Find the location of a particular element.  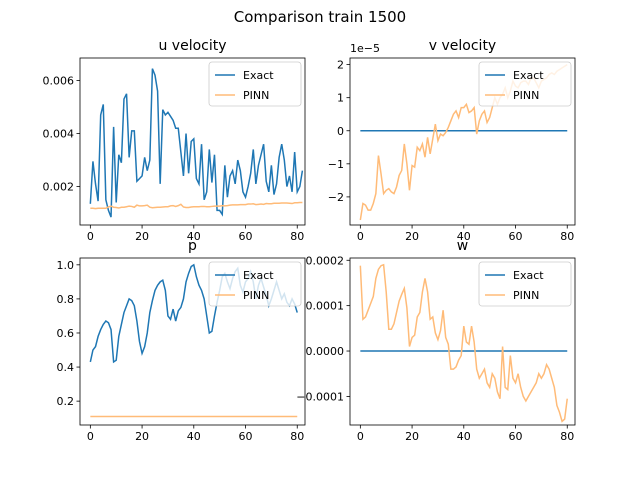

figure-title: Comparison train 1500 is located at coordinates (320, 17).